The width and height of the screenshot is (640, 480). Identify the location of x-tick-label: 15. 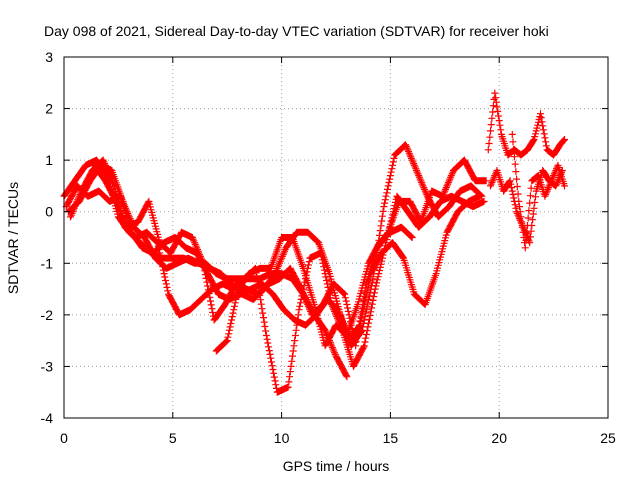
(391, 438).